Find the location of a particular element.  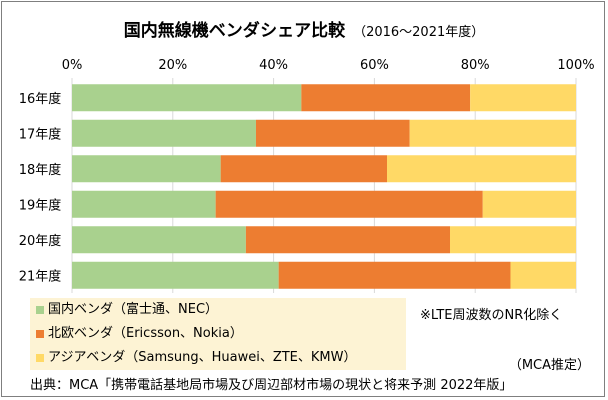

y-tick-label: 21年度 is located at coordinates (40, 276).